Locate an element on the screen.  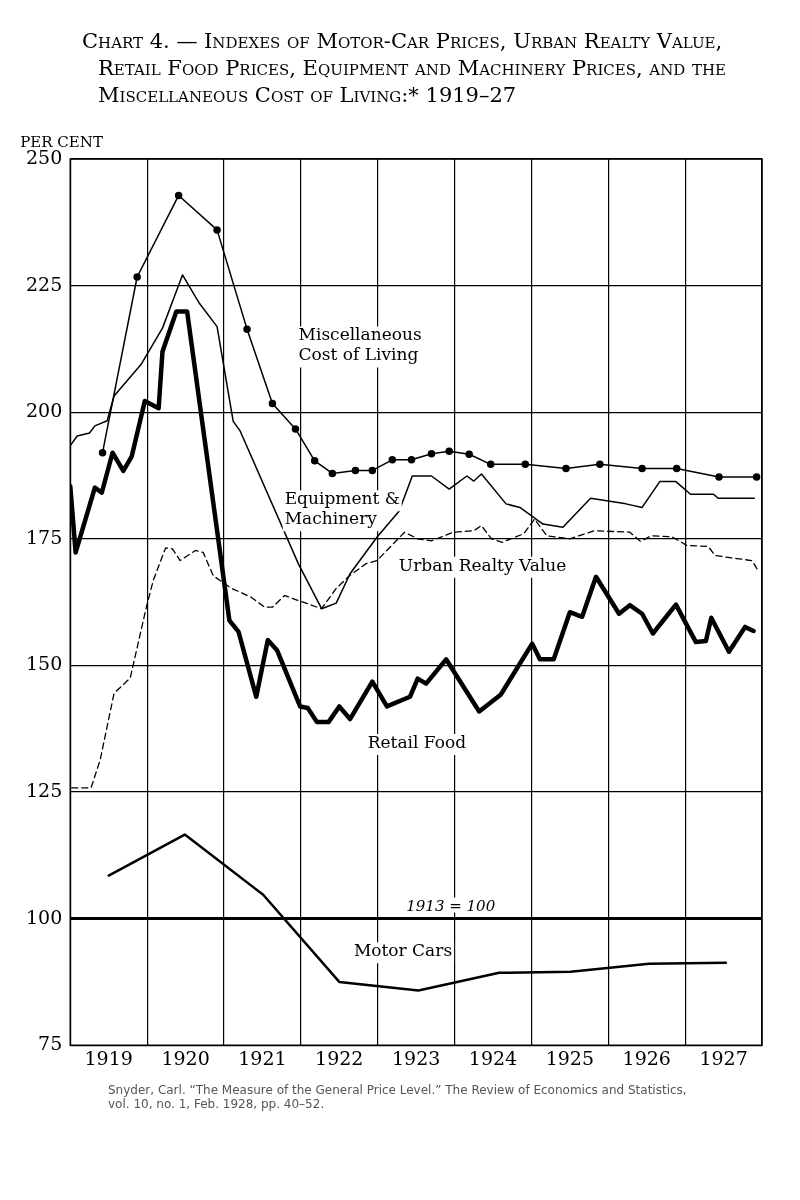
x-tick-label: 1926 is located at coordinates (646, 1057).